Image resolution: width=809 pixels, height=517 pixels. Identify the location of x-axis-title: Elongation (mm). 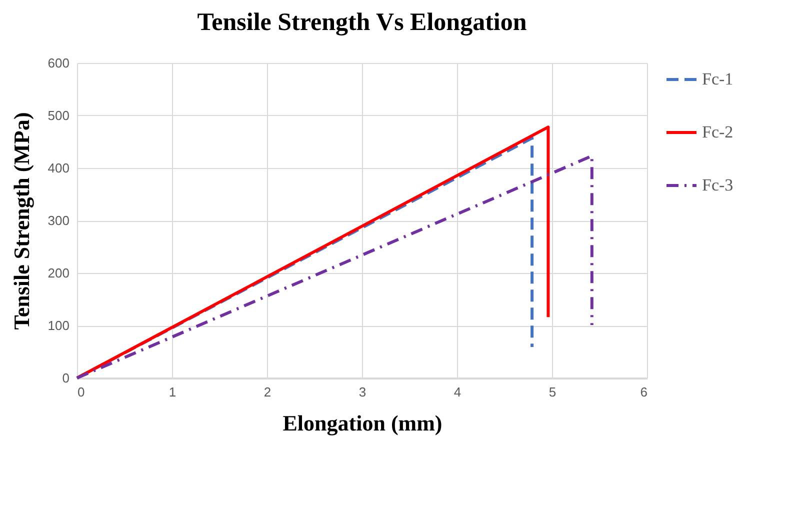
(362, 423).